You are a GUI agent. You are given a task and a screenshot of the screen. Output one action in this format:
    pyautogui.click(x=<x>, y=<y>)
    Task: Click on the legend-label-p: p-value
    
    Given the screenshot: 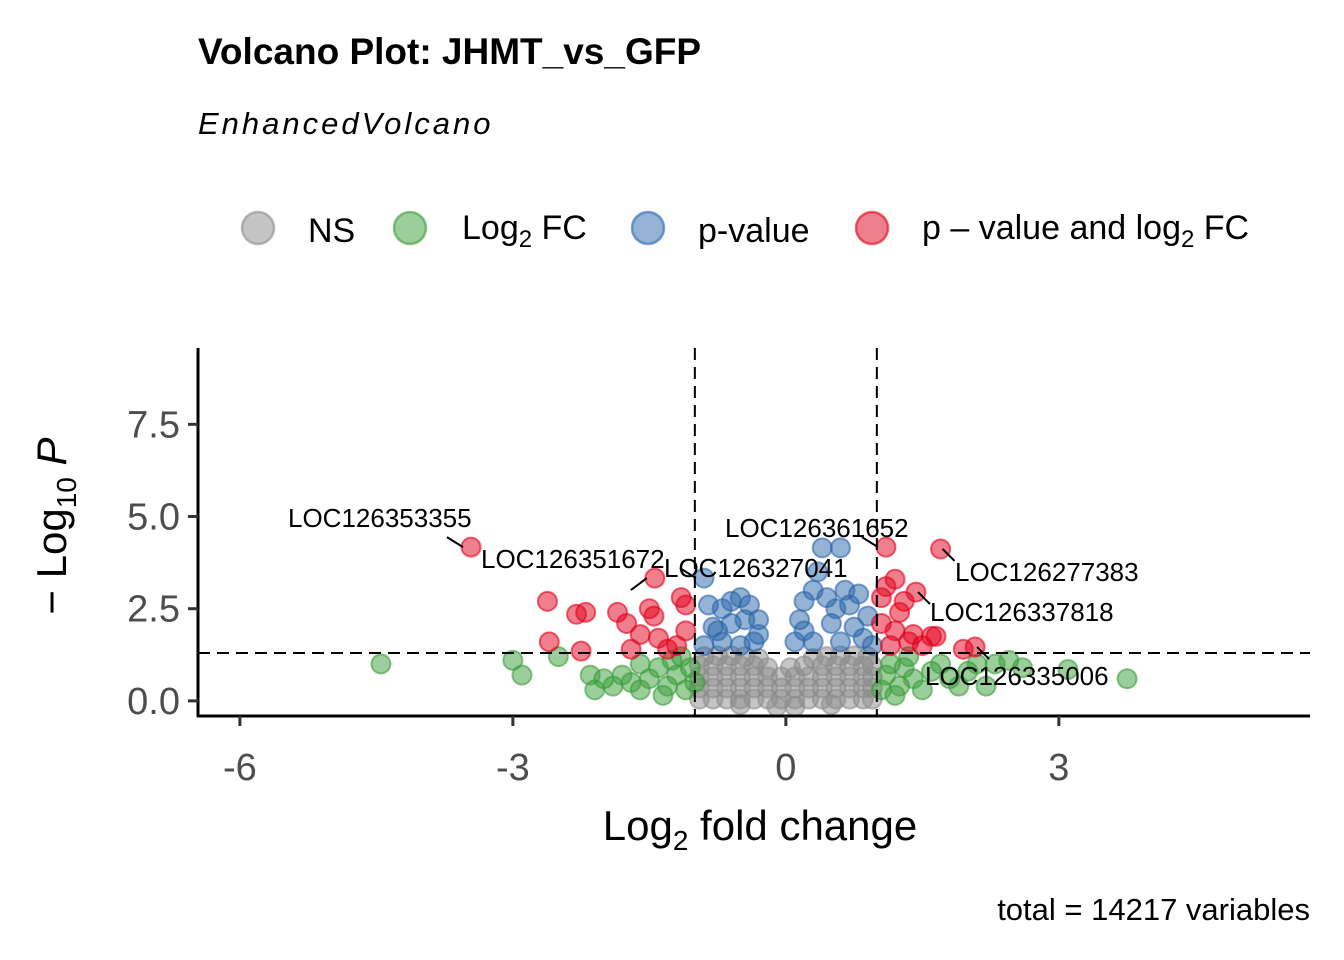 What is the action you would take?
    pyautogui.click(x=754, y=231)
    